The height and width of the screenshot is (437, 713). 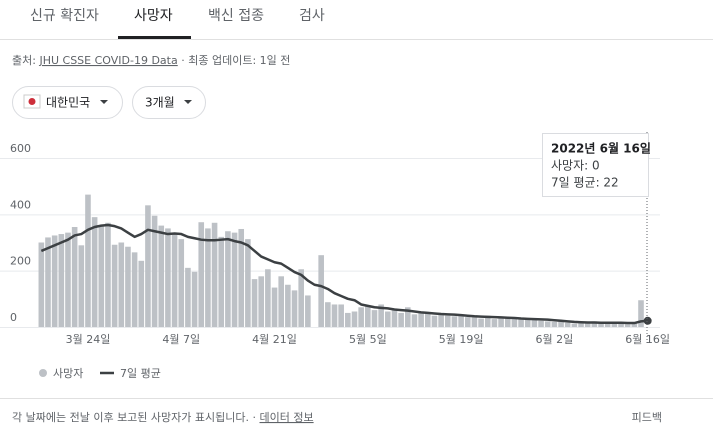 What do you see at coordinates (153, 16) in the screenshot?
I see `tab-active: 사망자` at bounding box center [153, 16].